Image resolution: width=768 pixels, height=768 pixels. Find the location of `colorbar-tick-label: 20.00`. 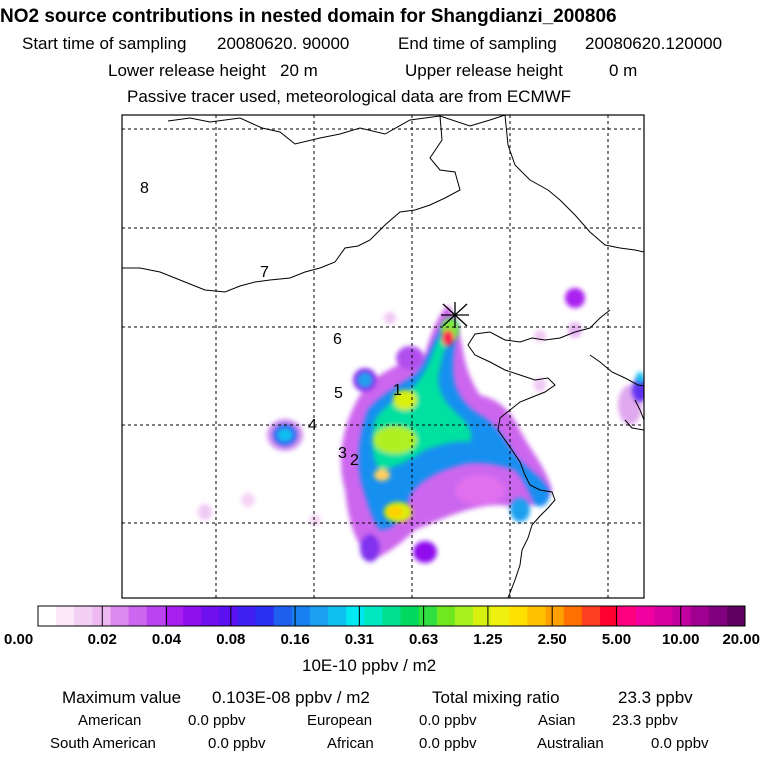

colorbar-tick-label: 20.00 is located at coordinates (741, 639).